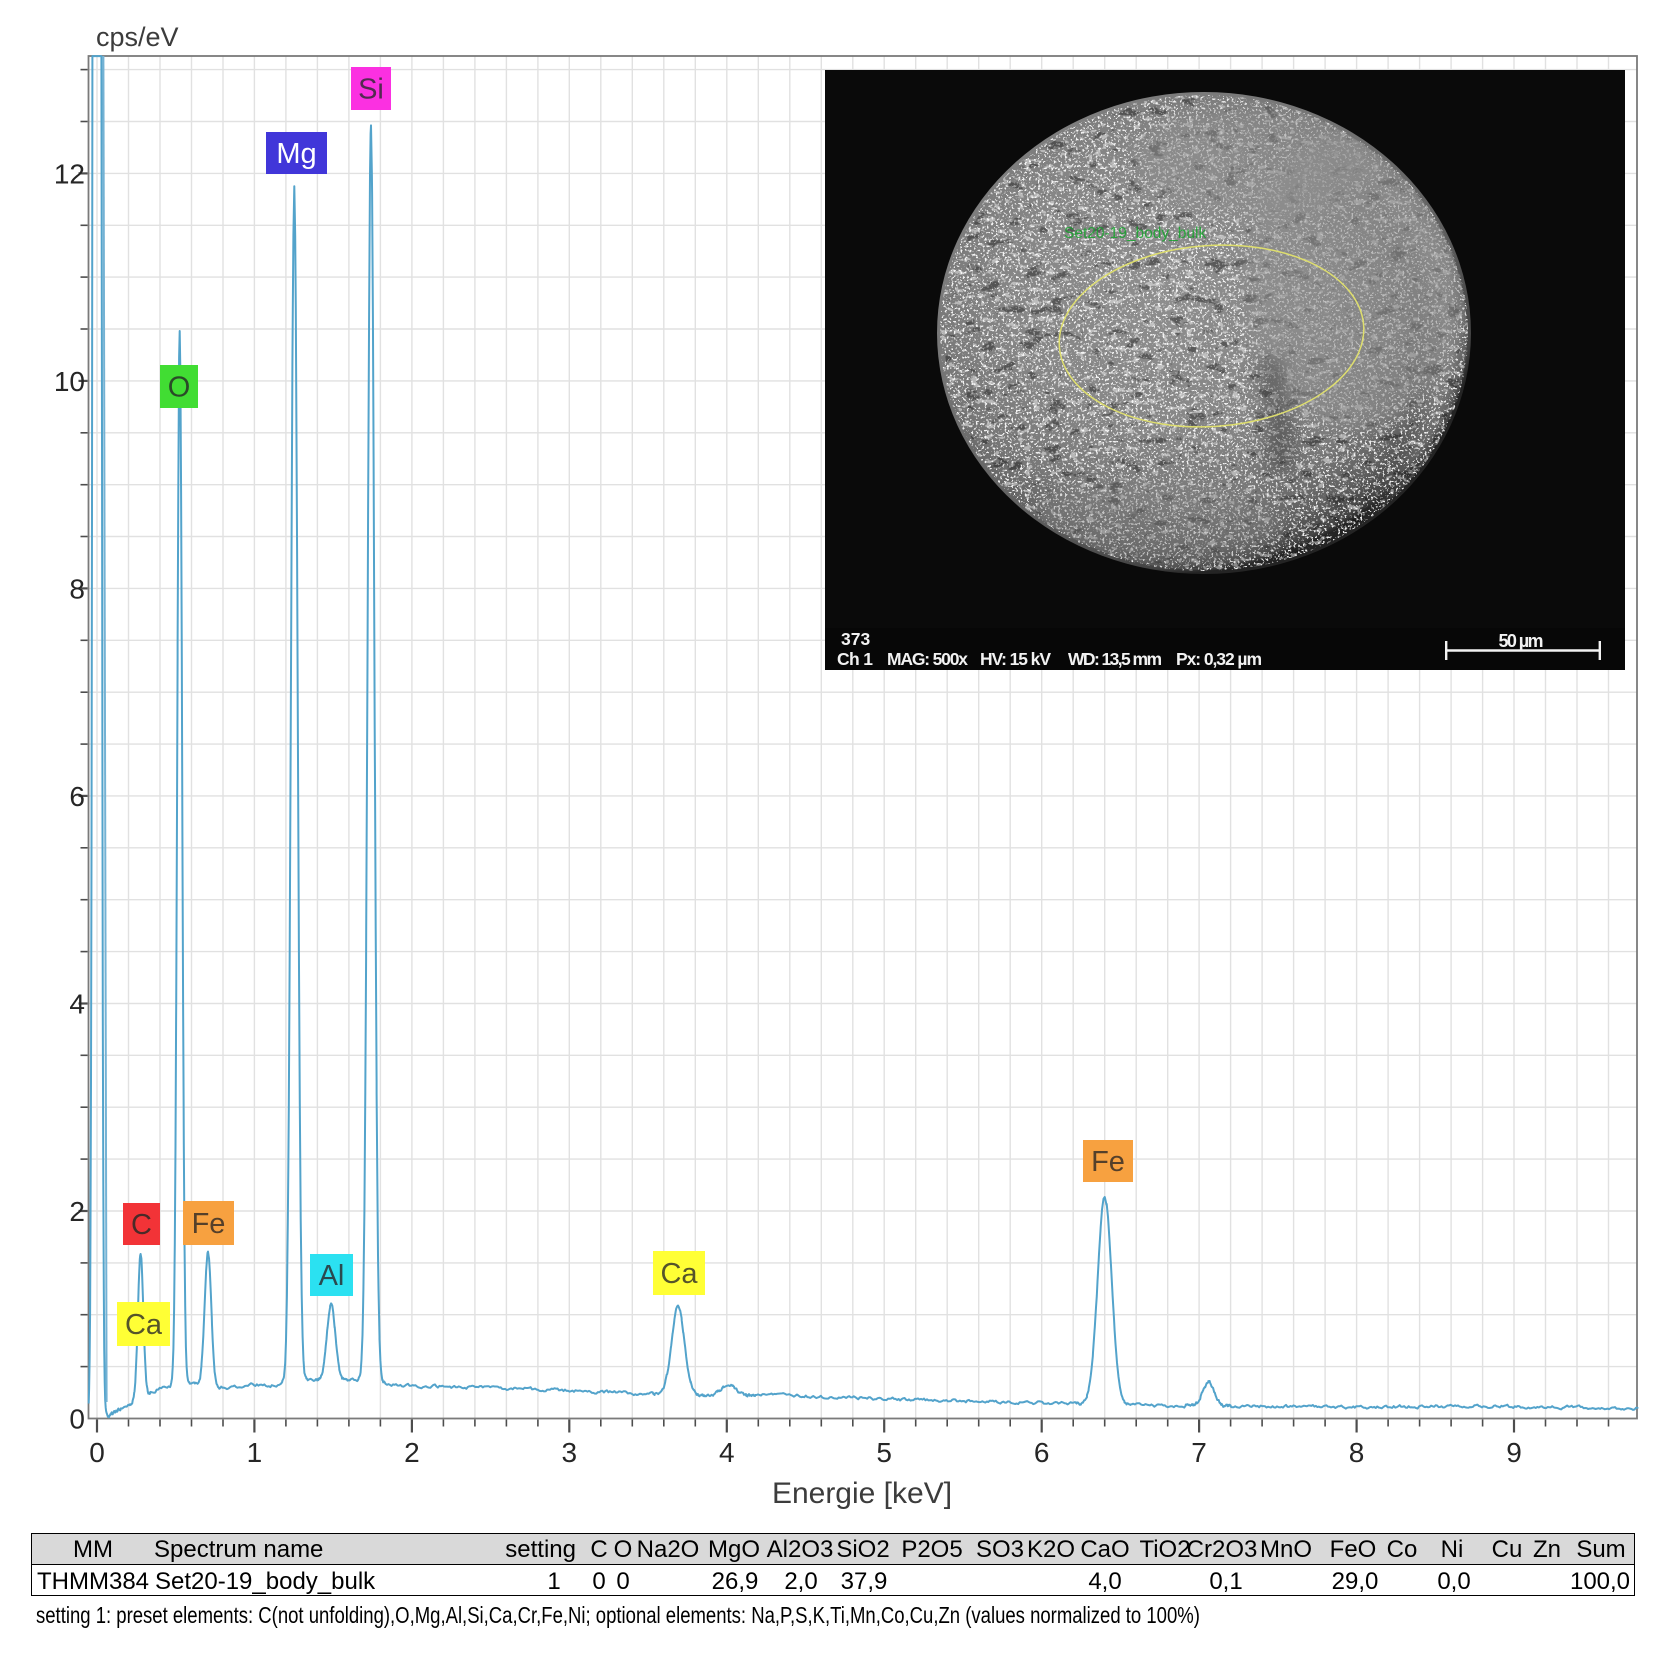 This screenshot has height=1674, width=1668. I want to click on svg-text: 7, so click(1199, 1452).